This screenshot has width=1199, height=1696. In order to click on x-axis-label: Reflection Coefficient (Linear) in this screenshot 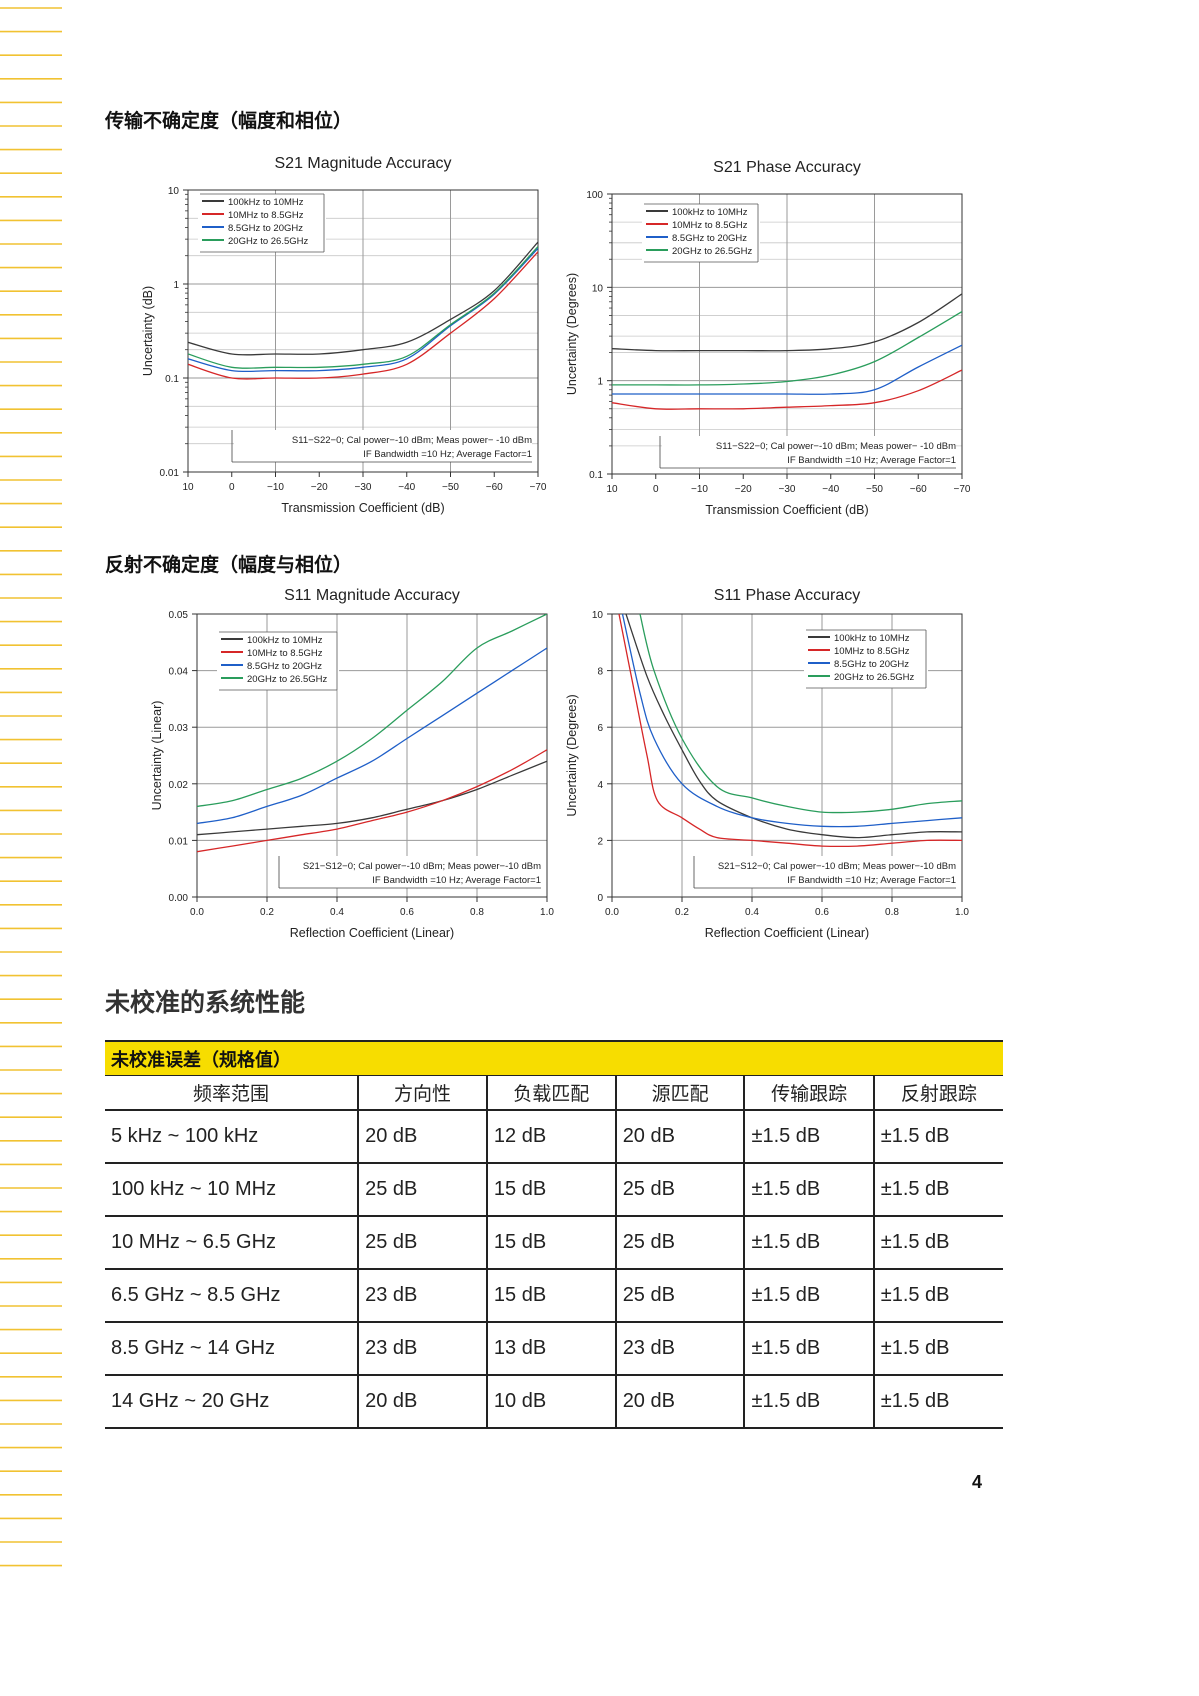, I will do `click(787, 933)`.